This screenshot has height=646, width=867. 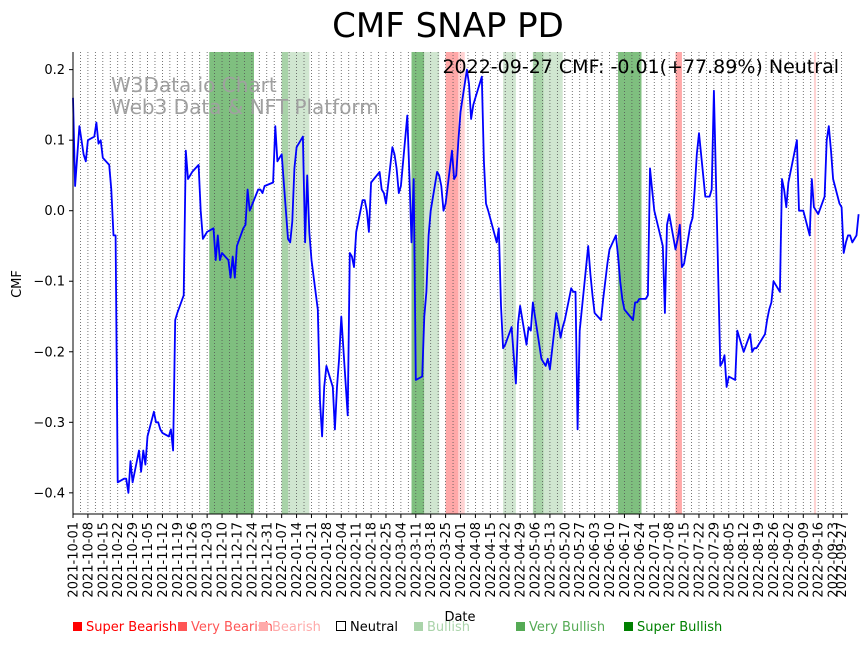 I want to click on legend-item-bullish: Bullish, so click(x=442, y=627).